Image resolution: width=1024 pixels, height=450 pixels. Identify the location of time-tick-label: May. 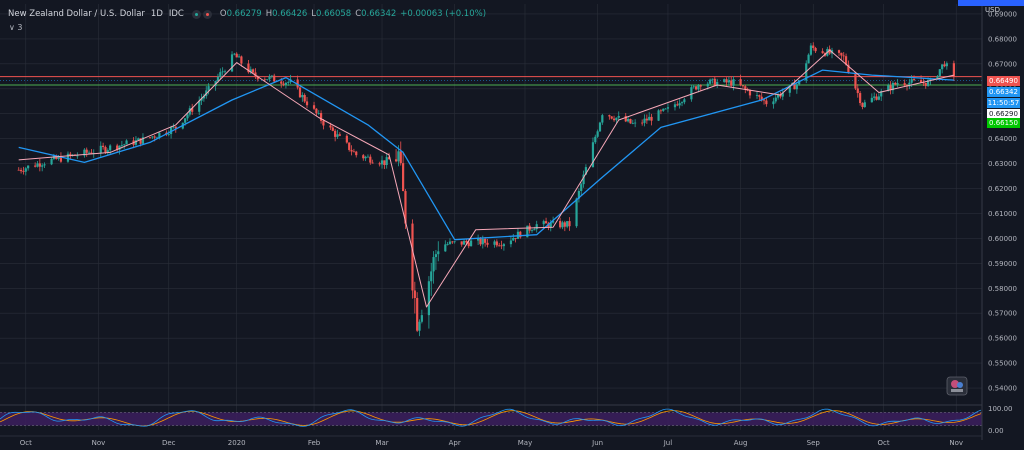
(525, 443).